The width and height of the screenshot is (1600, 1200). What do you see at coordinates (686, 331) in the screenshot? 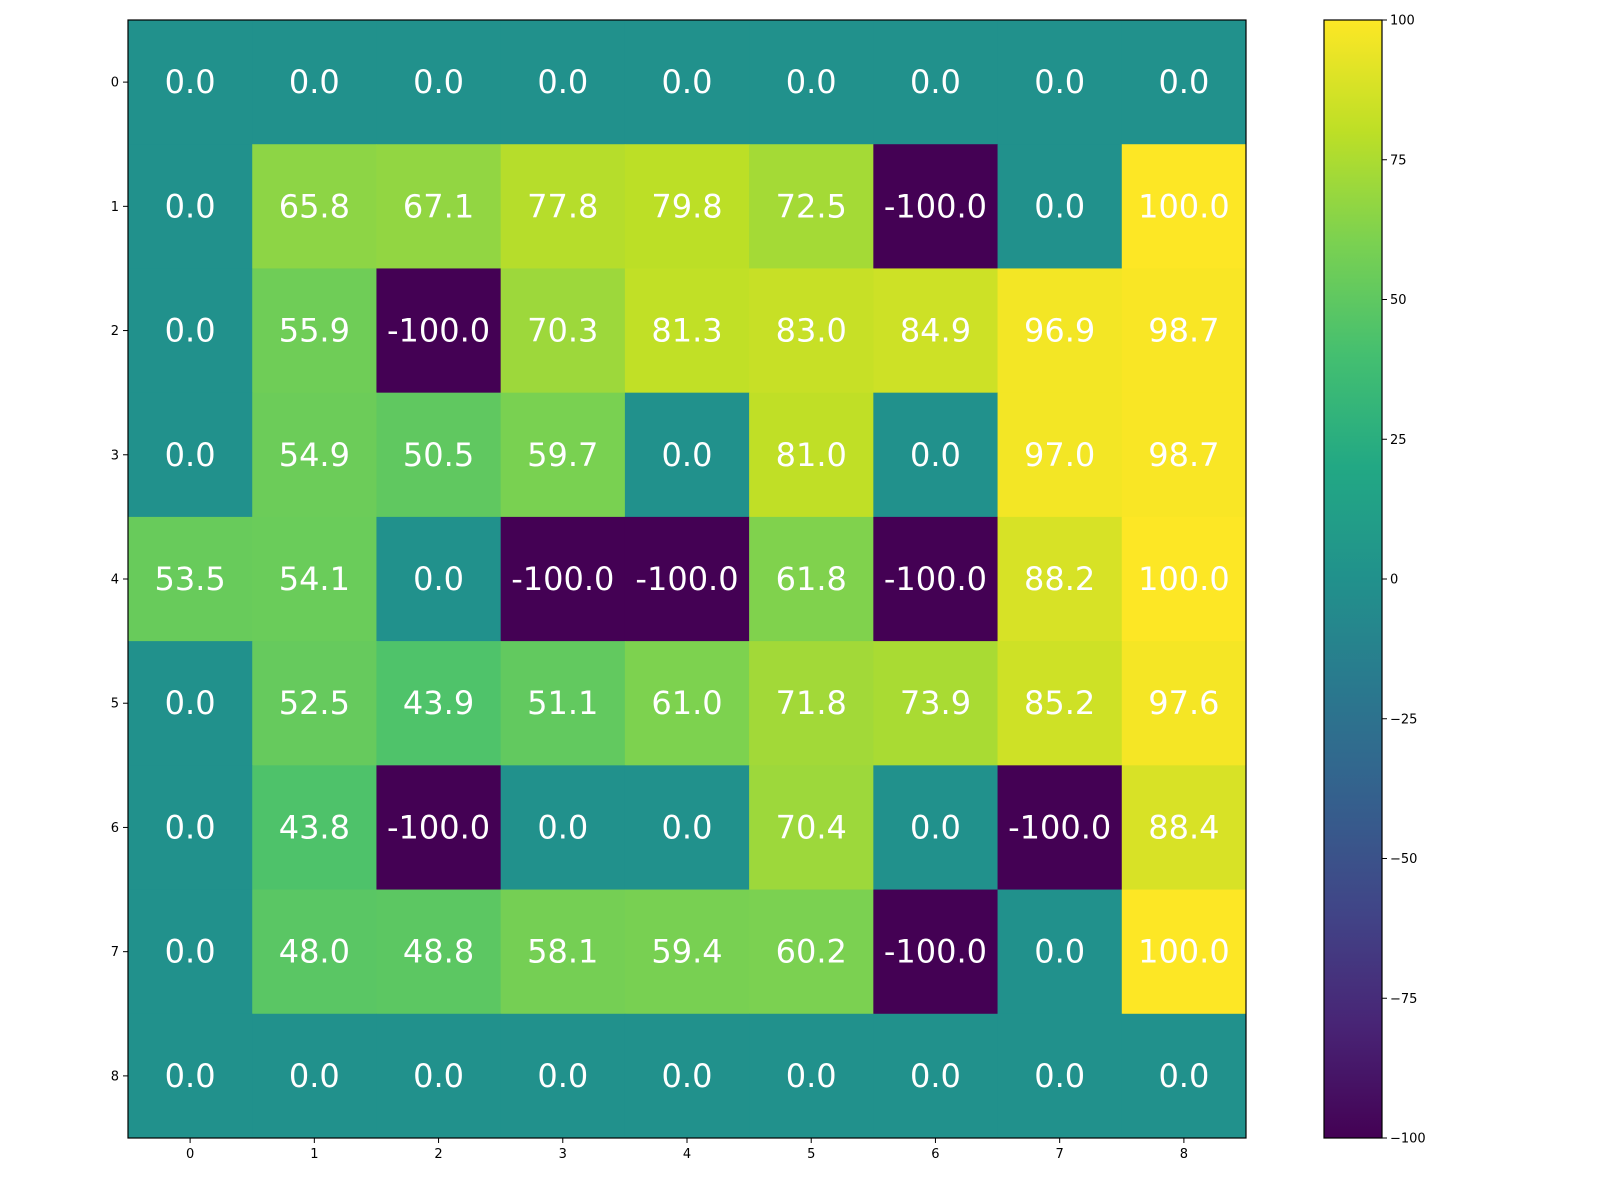
I see `cell-value-label: 81.3` at bounding box center [686, 331].